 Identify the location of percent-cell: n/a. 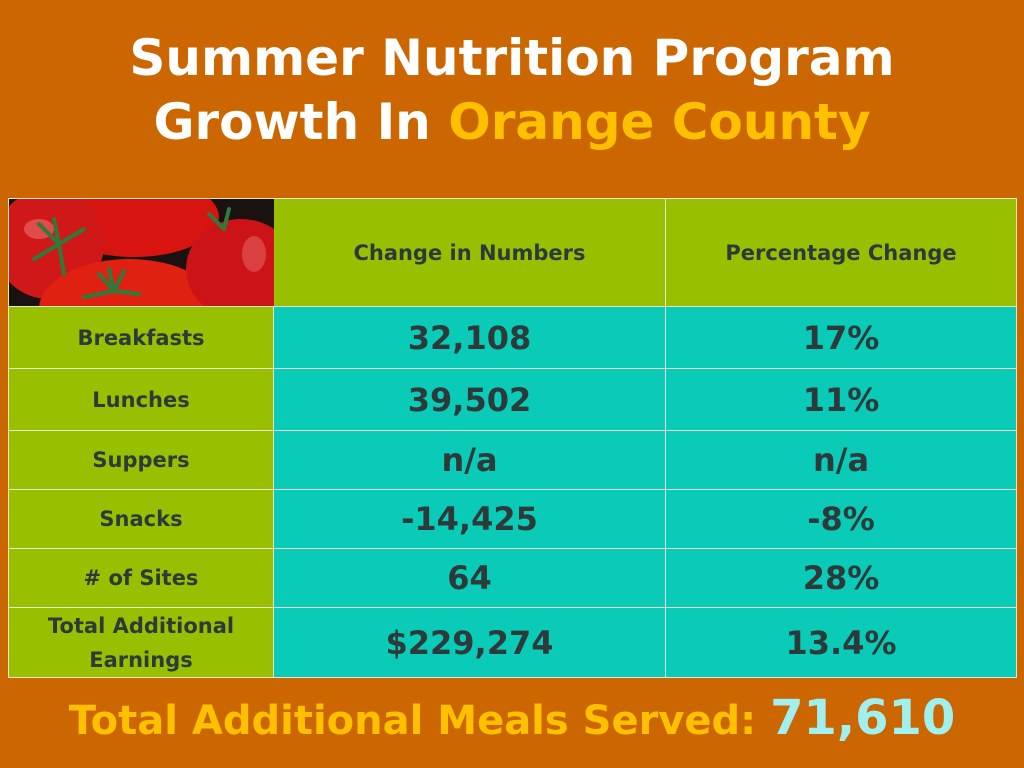
(841, 460).